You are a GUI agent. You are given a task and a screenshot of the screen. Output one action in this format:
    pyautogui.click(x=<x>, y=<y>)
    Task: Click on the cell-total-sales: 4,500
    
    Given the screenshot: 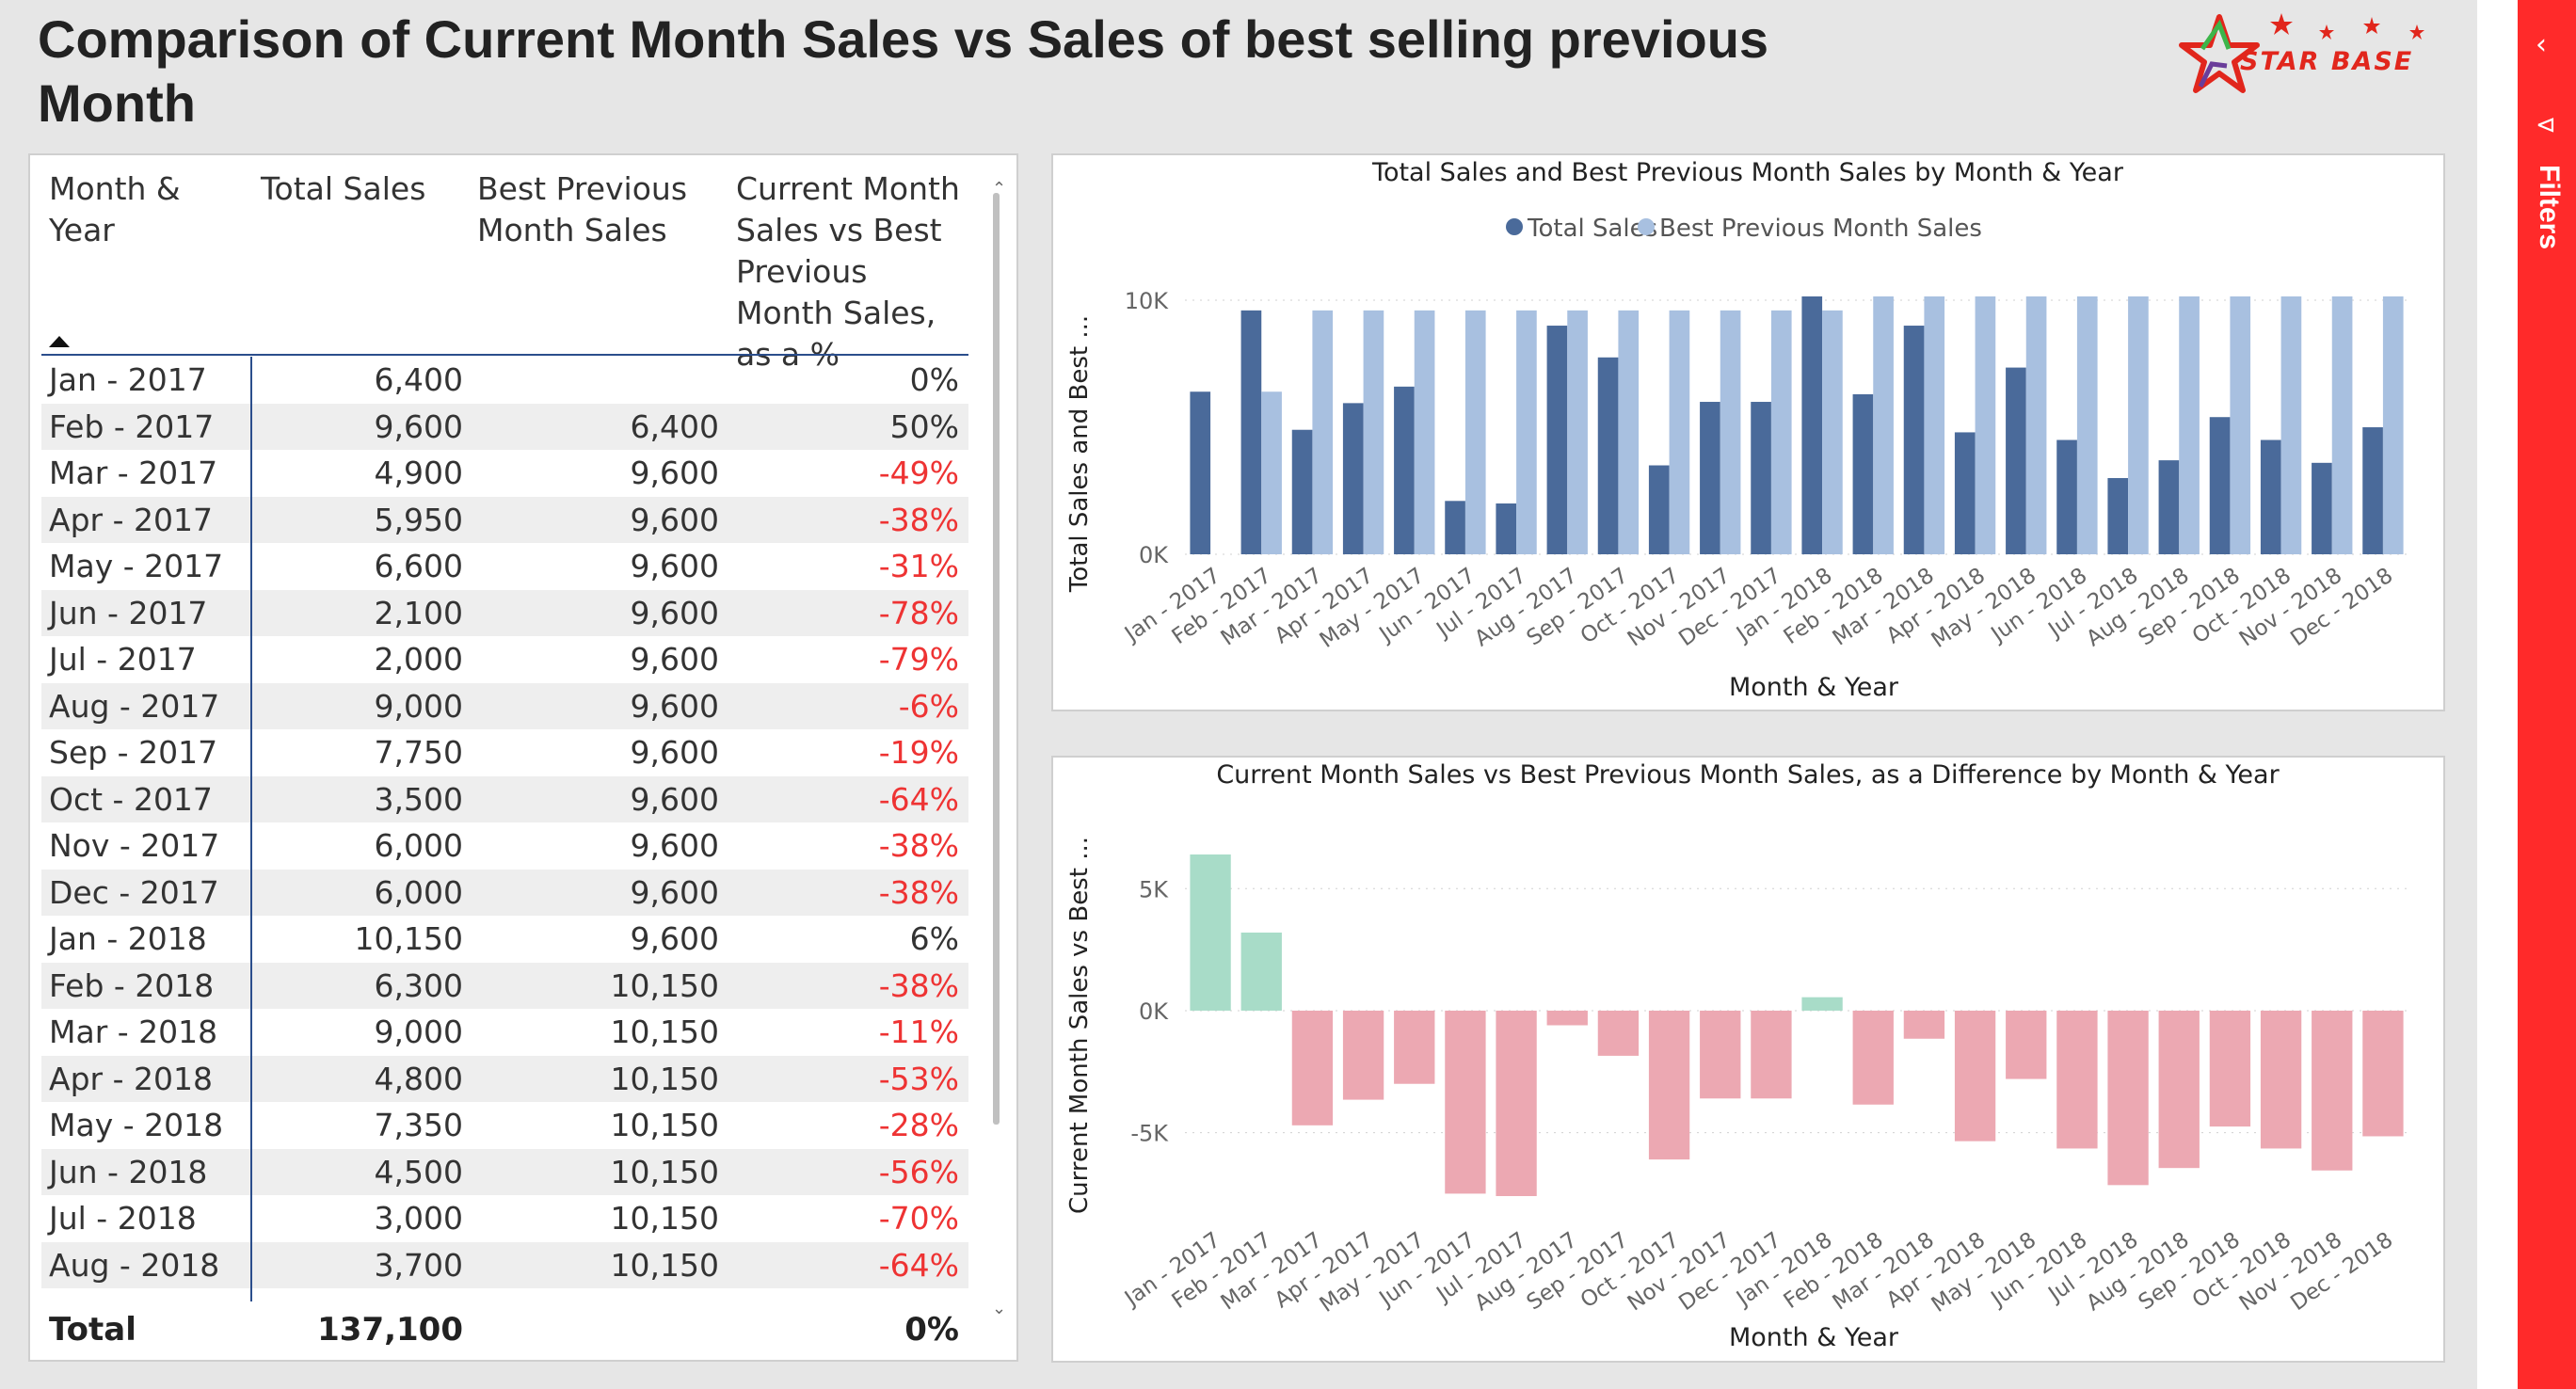 What is the action you would take?
    pyautogui.click(x=418, y=1171)
    